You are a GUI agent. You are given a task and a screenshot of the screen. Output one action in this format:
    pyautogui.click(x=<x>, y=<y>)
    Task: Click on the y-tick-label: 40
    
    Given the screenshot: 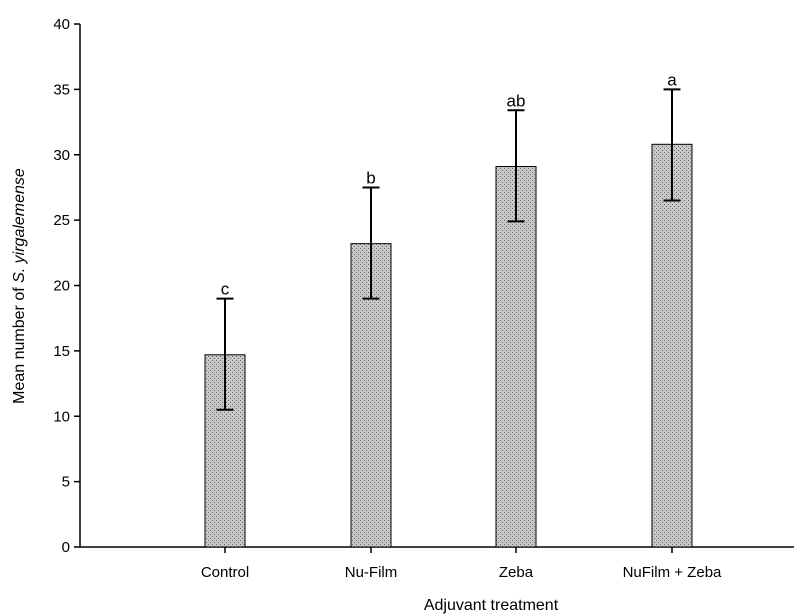 What is the action you would take?
    pyautogui.click(x=61, y=24)
    